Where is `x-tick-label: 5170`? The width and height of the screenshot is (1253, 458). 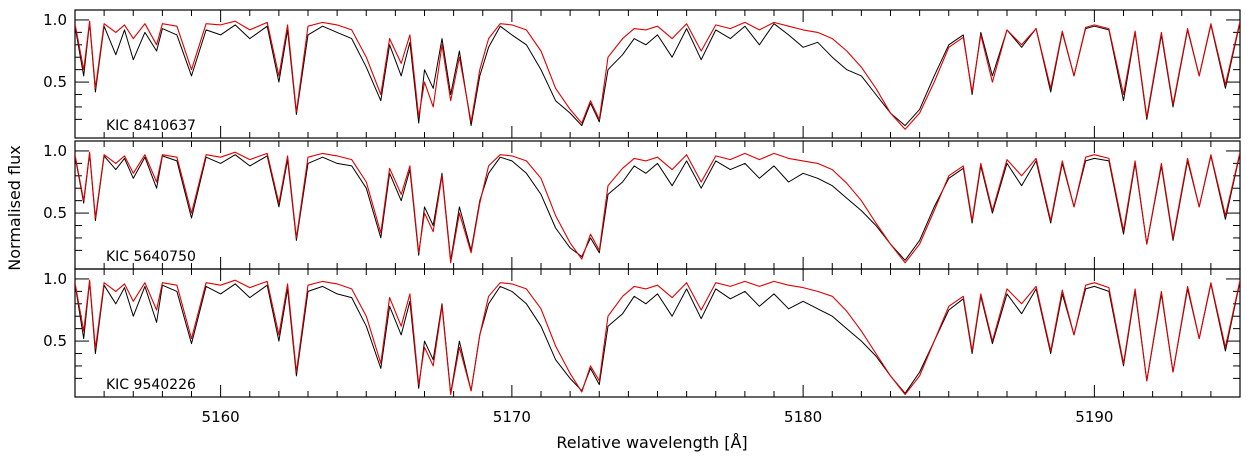
x-tick-label: 5170 is located at coordinates (512, 417).